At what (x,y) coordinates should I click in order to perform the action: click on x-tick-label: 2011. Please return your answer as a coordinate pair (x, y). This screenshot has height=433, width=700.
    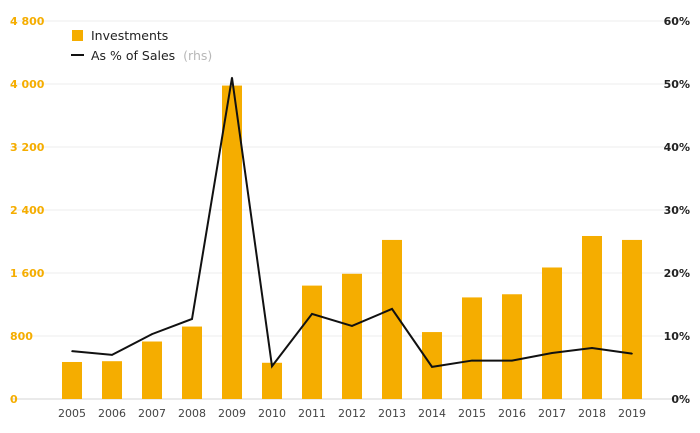
    Looking at the image, I should click on (312, 413).